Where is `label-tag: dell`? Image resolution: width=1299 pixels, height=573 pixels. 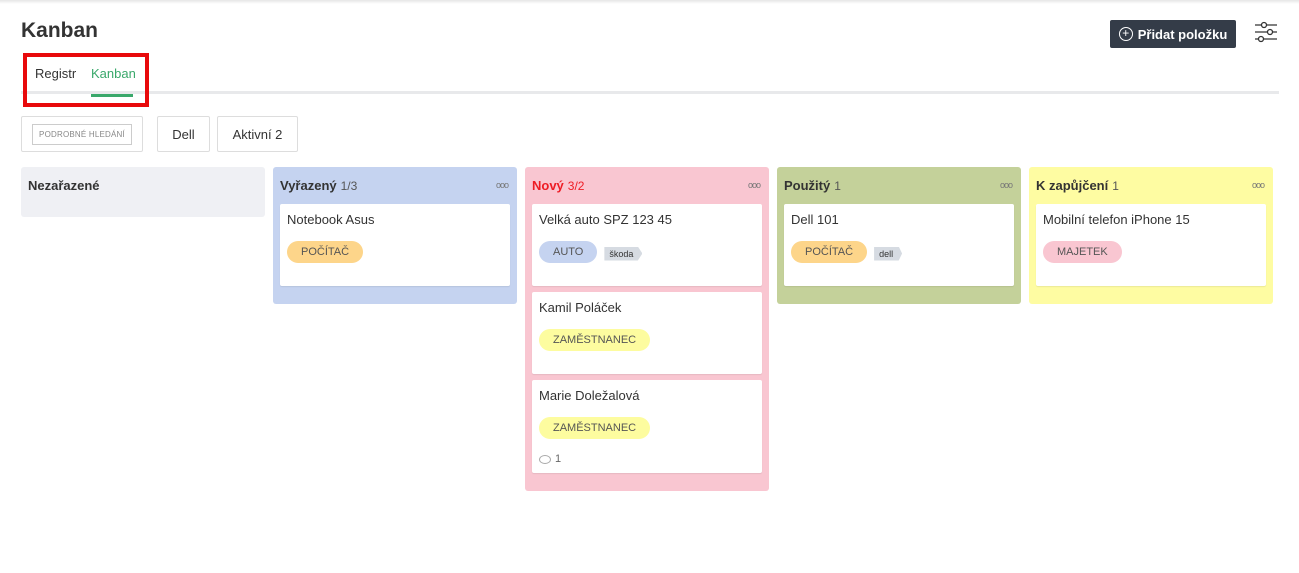
label-tag: dell is located at coordinates (888, 253).